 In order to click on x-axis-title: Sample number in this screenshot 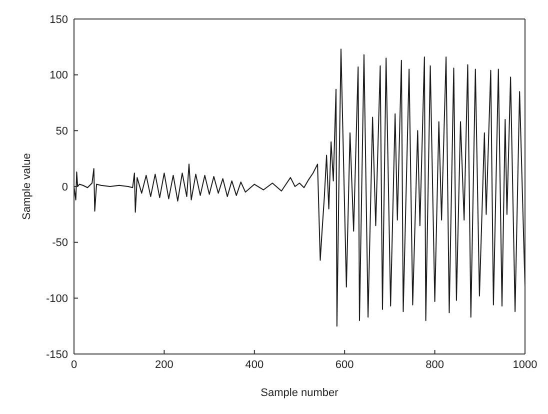, I will do `click(299, 392)`.